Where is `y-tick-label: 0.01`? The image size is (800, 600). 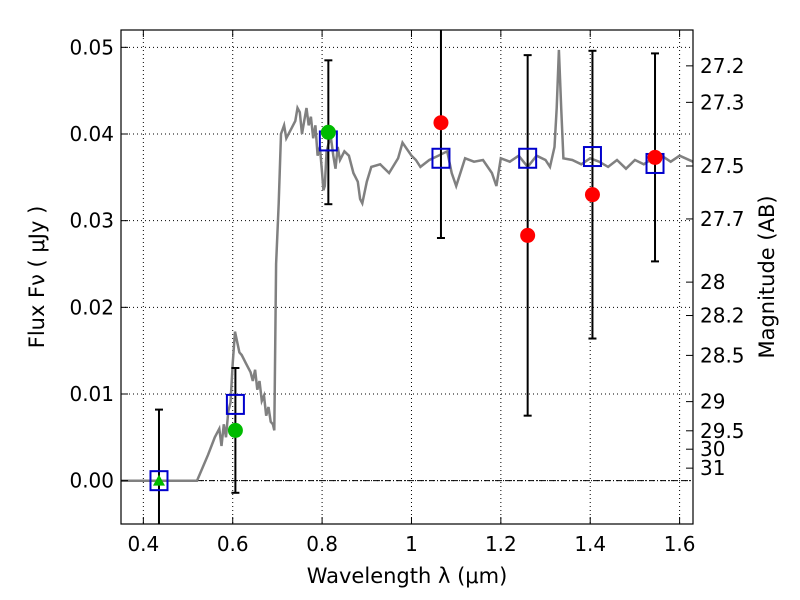 y-tick-label: 0.01 is located at coordinates (91, 394).